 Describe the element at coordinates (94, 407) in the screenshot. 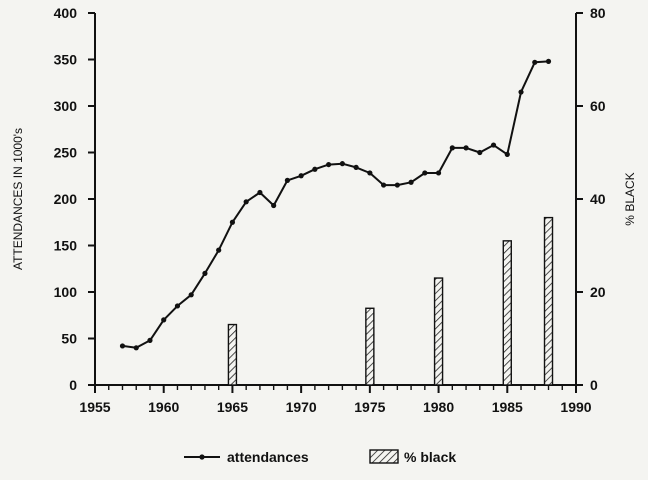

I see `x-tick-label: 1955` at that location.